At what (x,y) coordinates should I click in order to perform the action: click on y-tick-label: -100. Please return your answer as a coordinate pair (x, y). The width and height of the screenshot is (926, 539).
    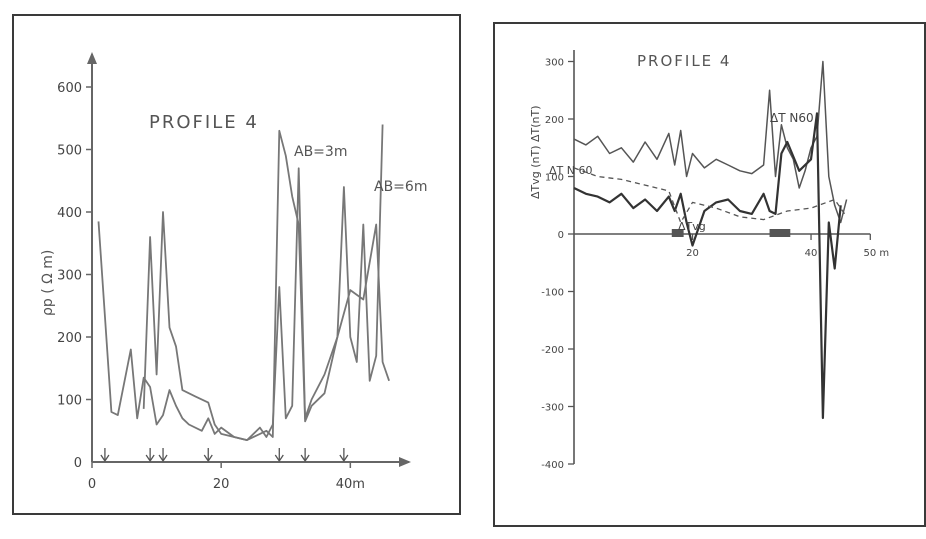
    Looking at the image, I should click on (552, 293).